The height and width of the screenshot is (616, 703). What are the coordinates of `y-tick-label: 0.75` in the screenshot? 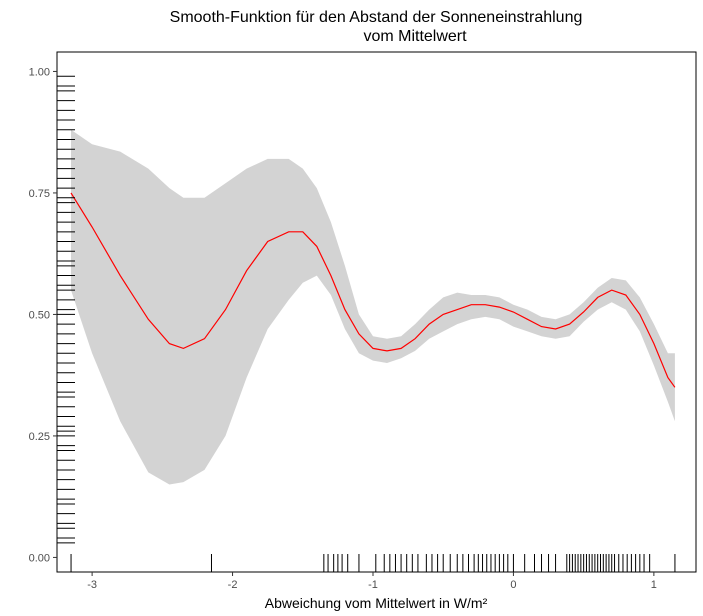 It's located at (39, 194).